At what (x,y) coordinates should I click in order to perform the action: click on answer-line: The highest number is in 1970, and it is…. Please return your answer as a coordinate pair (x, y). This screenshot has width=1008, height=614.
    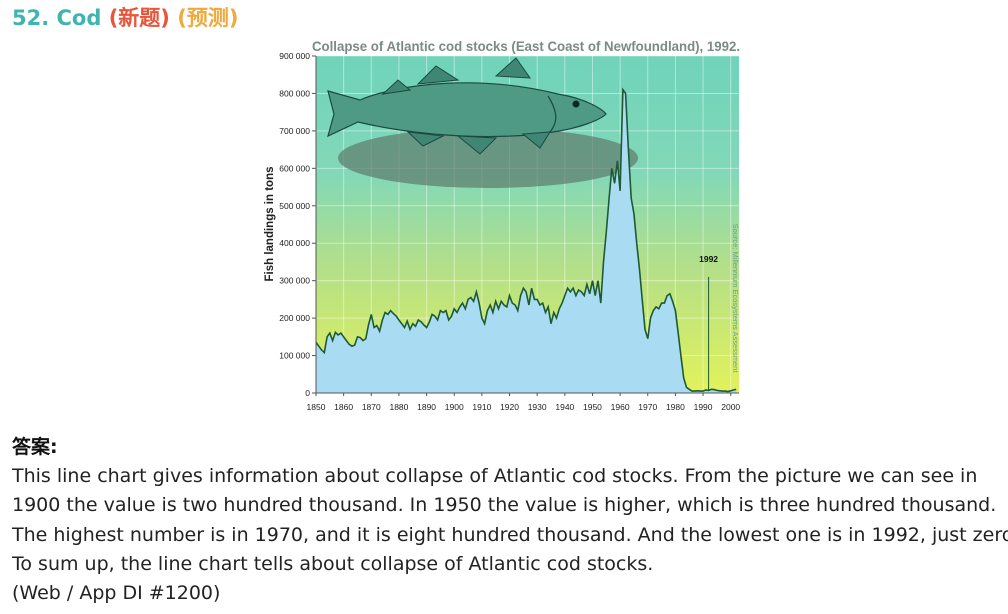
    Looking at the image, I should click on (510, 534).